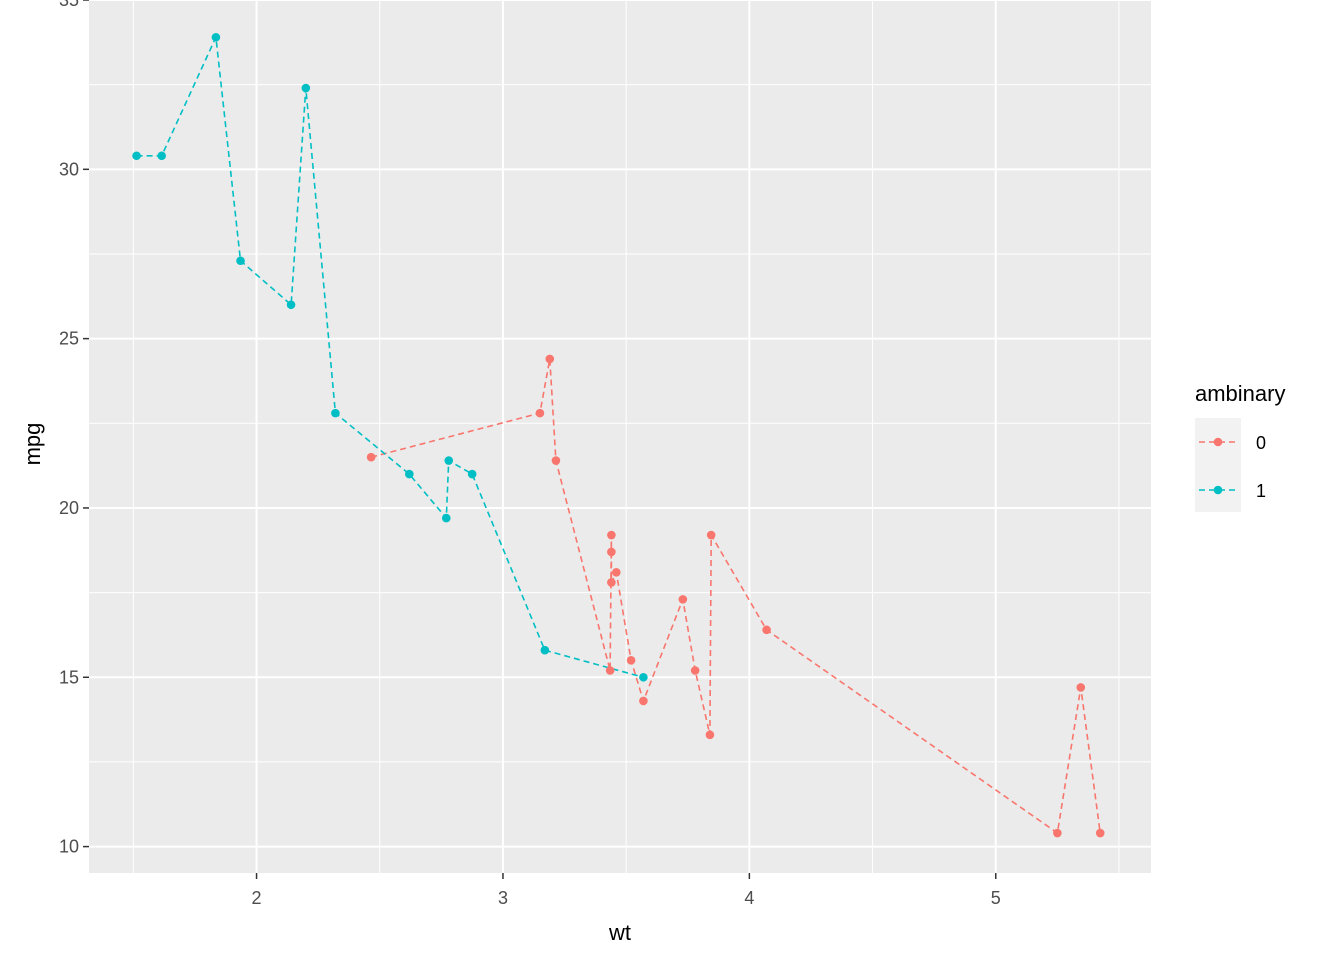  Describe the element at coordinates (69, 5) in the screenshot. I see `y-tick-label: 35` at that location.